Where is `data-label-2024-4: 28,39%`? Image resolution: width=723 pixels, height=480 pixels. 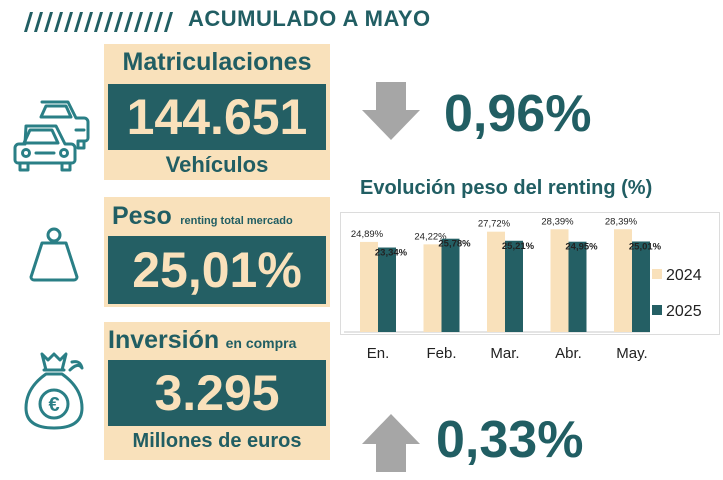 data-label-2024-4: 28,39% is located at coordinates (621, 221).